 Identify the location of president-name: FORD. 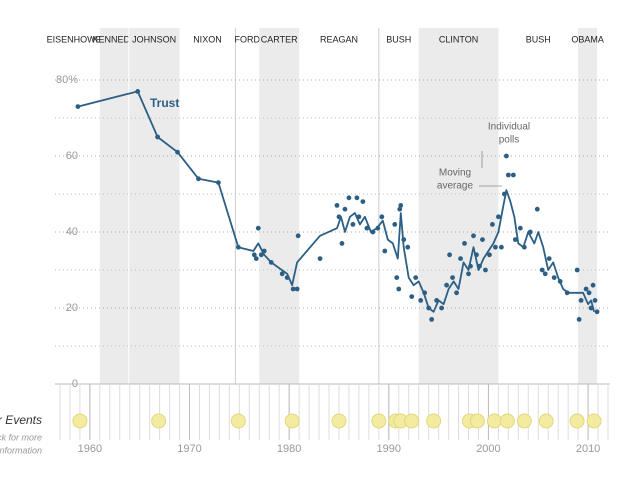
(248, 39).